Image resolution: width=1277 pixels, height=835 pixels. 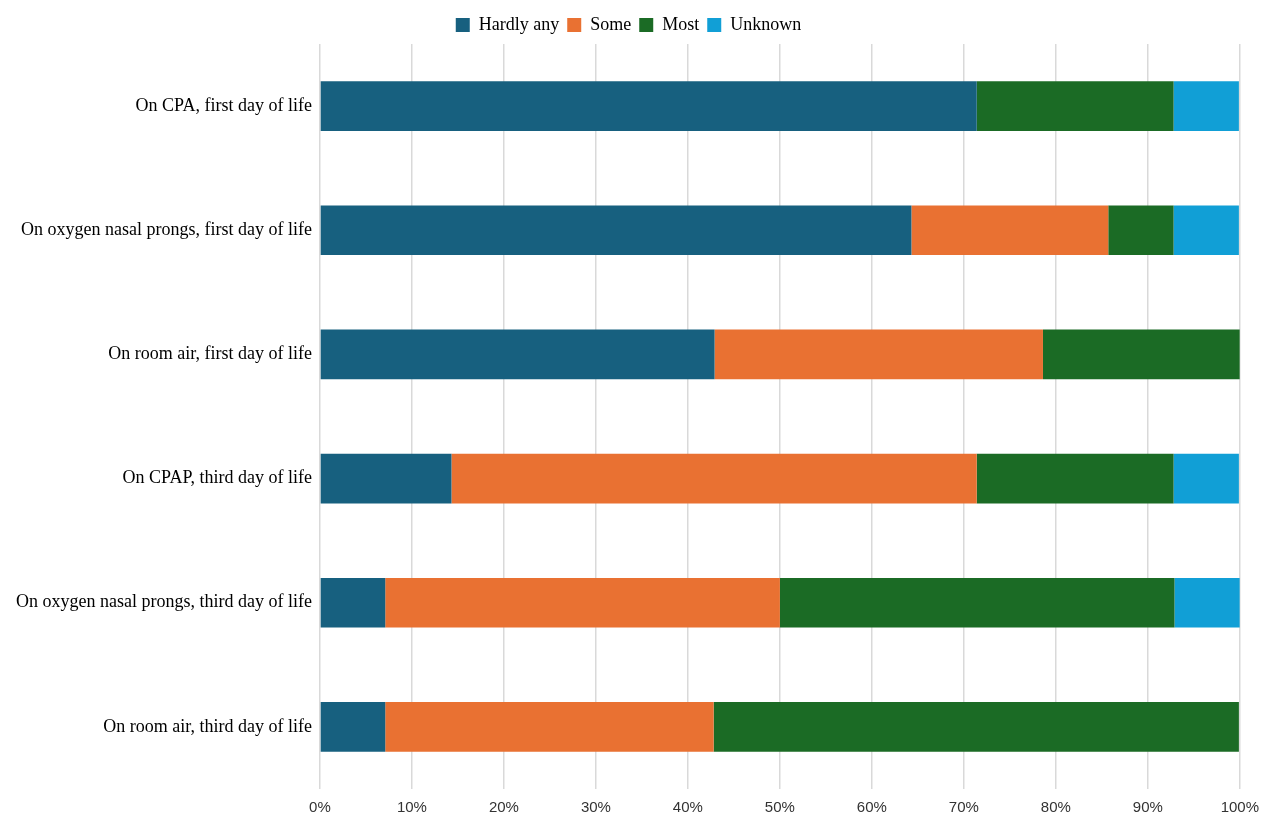 I want to click on x-tick-label: 100%, so click(x=1240, y=807).